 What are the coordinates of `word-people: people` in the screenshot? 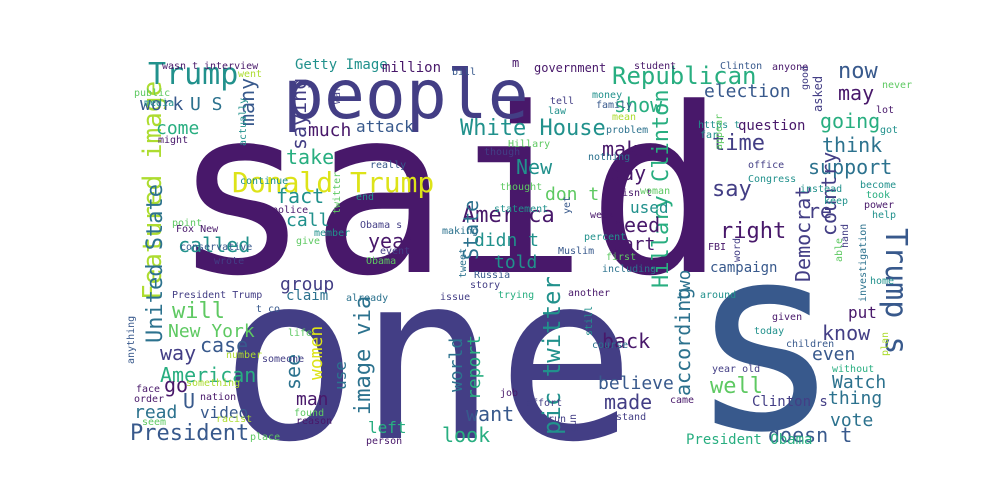 It's located at (406, 95).